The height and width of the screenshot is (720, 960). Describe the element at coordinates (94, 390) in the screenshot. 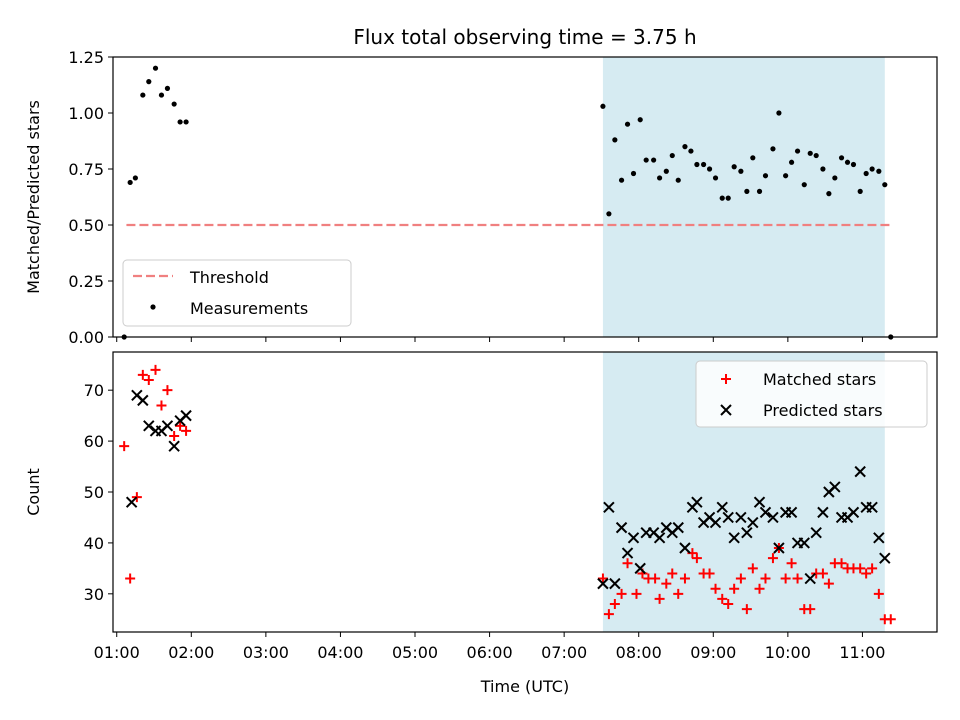

I see `y-tick-label: 70` at that location.